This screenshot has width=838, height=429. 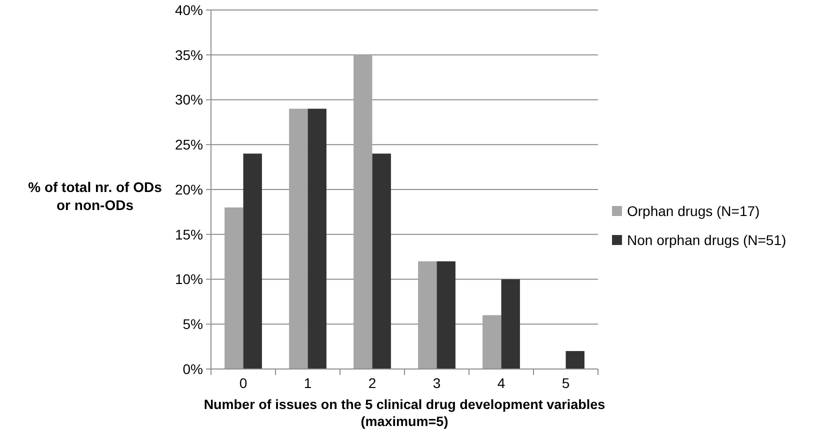 I want to click on y-tick-label: 25%, so click(x=188, y=144).